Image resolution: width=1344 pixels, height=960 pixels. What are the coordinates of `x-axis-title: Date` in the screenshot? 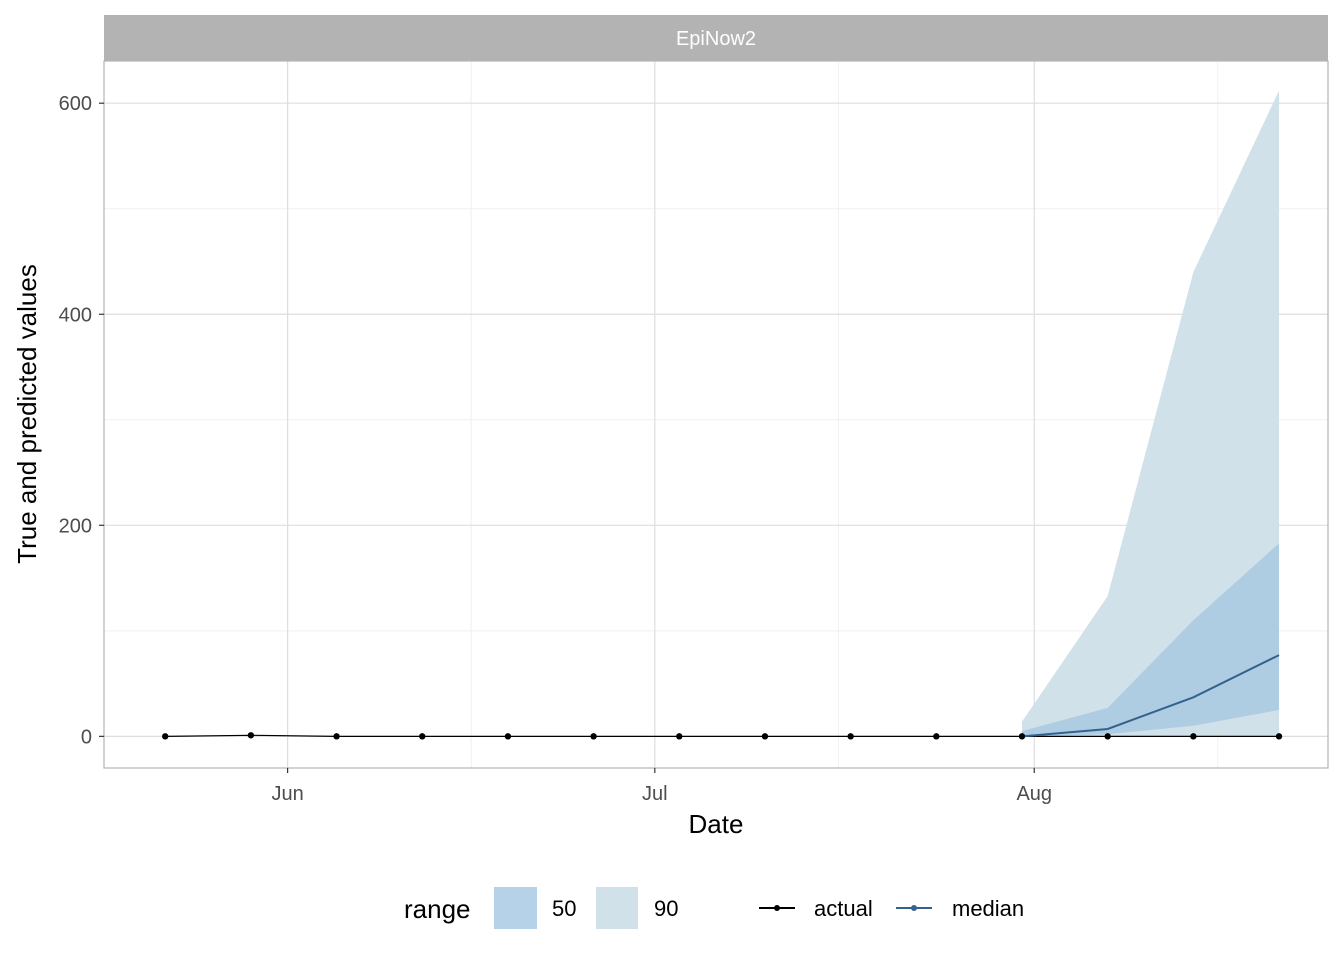 It's located at (716, 824).